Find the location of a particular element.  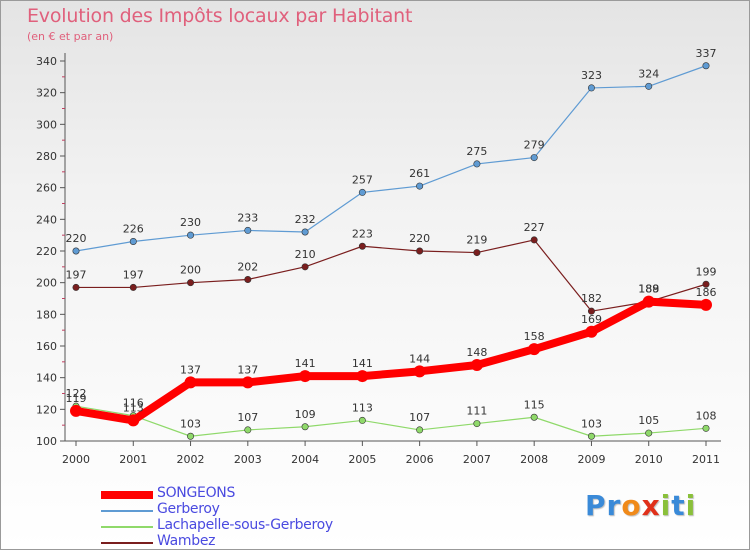

data-label-wambez: 220 is located at coordinates (419, 238).